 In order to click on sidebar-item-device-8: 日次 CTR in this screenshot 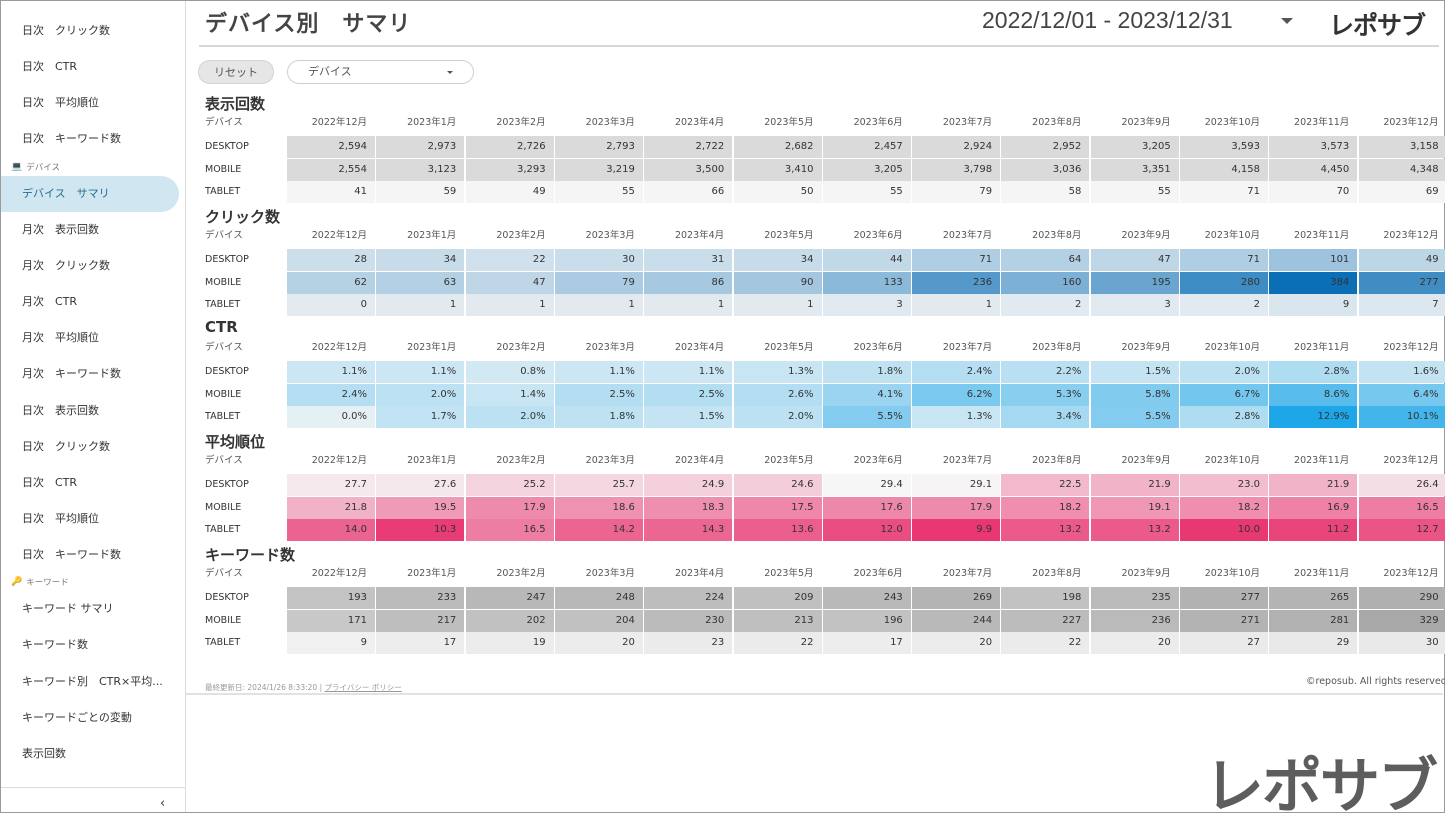, I will do `click(50, 482)`.